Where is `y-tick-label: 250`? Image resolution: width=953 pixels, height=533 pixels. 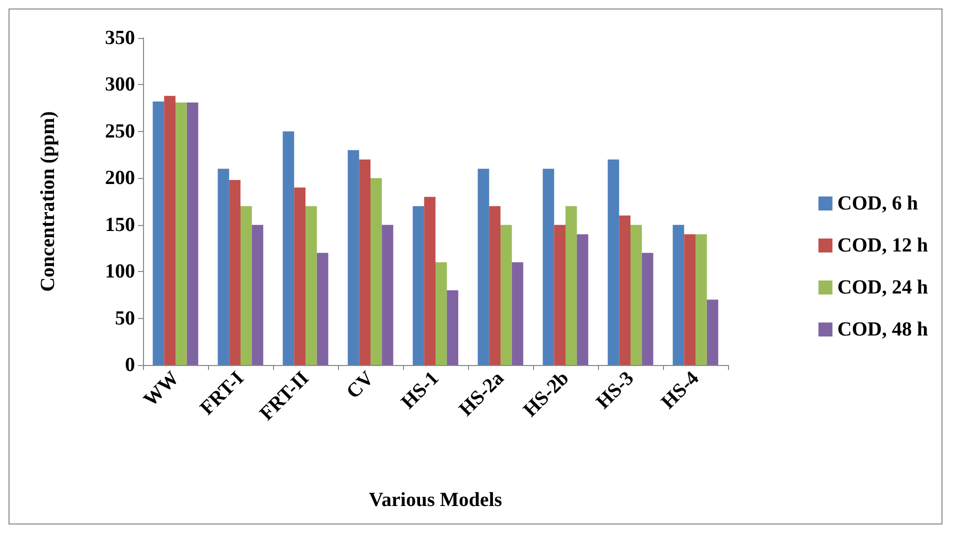
y-tick-label: 250 is located at coordinates (120, 131).